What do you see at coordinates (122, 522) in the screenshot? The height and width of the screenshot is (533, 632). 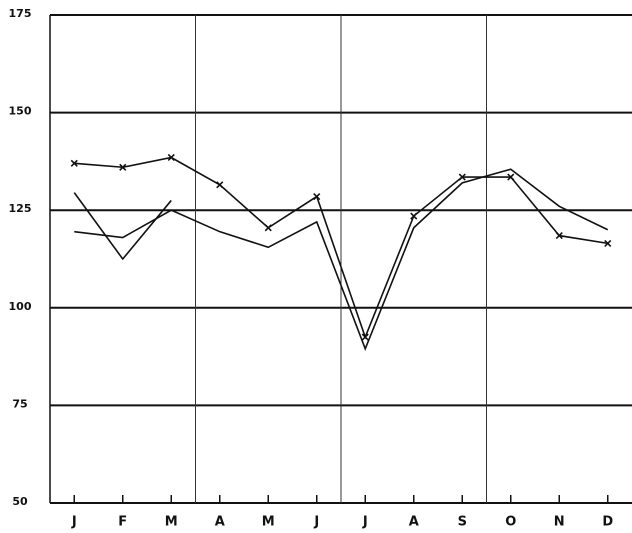 I see `x-tick-label: F` at bounding box center [122, 522].